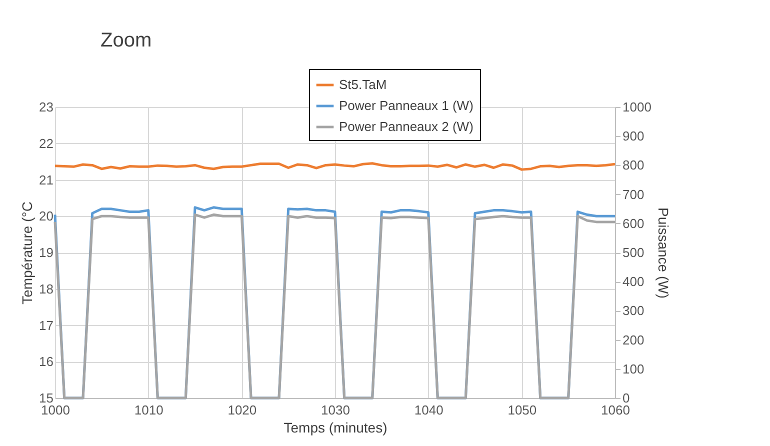 The height and width of the screenshot is (446, 770). Describe the element at coordinates (46, 362) in the screenshot. I see `y-tick-label: 16` at that location.